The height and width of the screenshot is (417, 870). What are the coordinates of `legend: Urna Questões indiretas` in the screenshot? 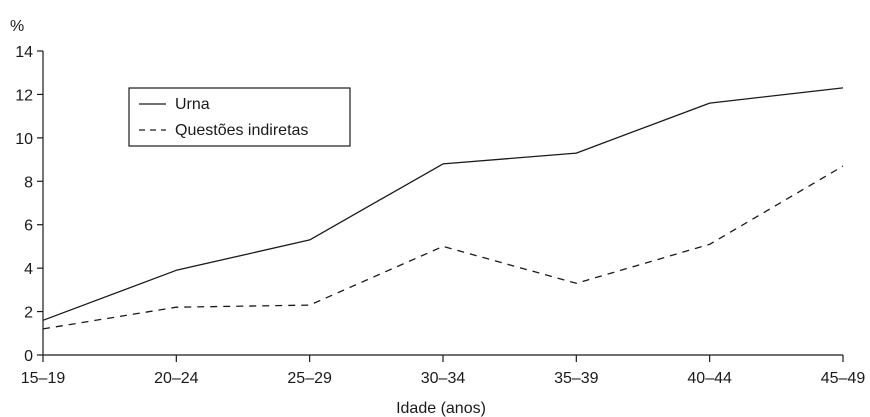 It's located at (239, 117).